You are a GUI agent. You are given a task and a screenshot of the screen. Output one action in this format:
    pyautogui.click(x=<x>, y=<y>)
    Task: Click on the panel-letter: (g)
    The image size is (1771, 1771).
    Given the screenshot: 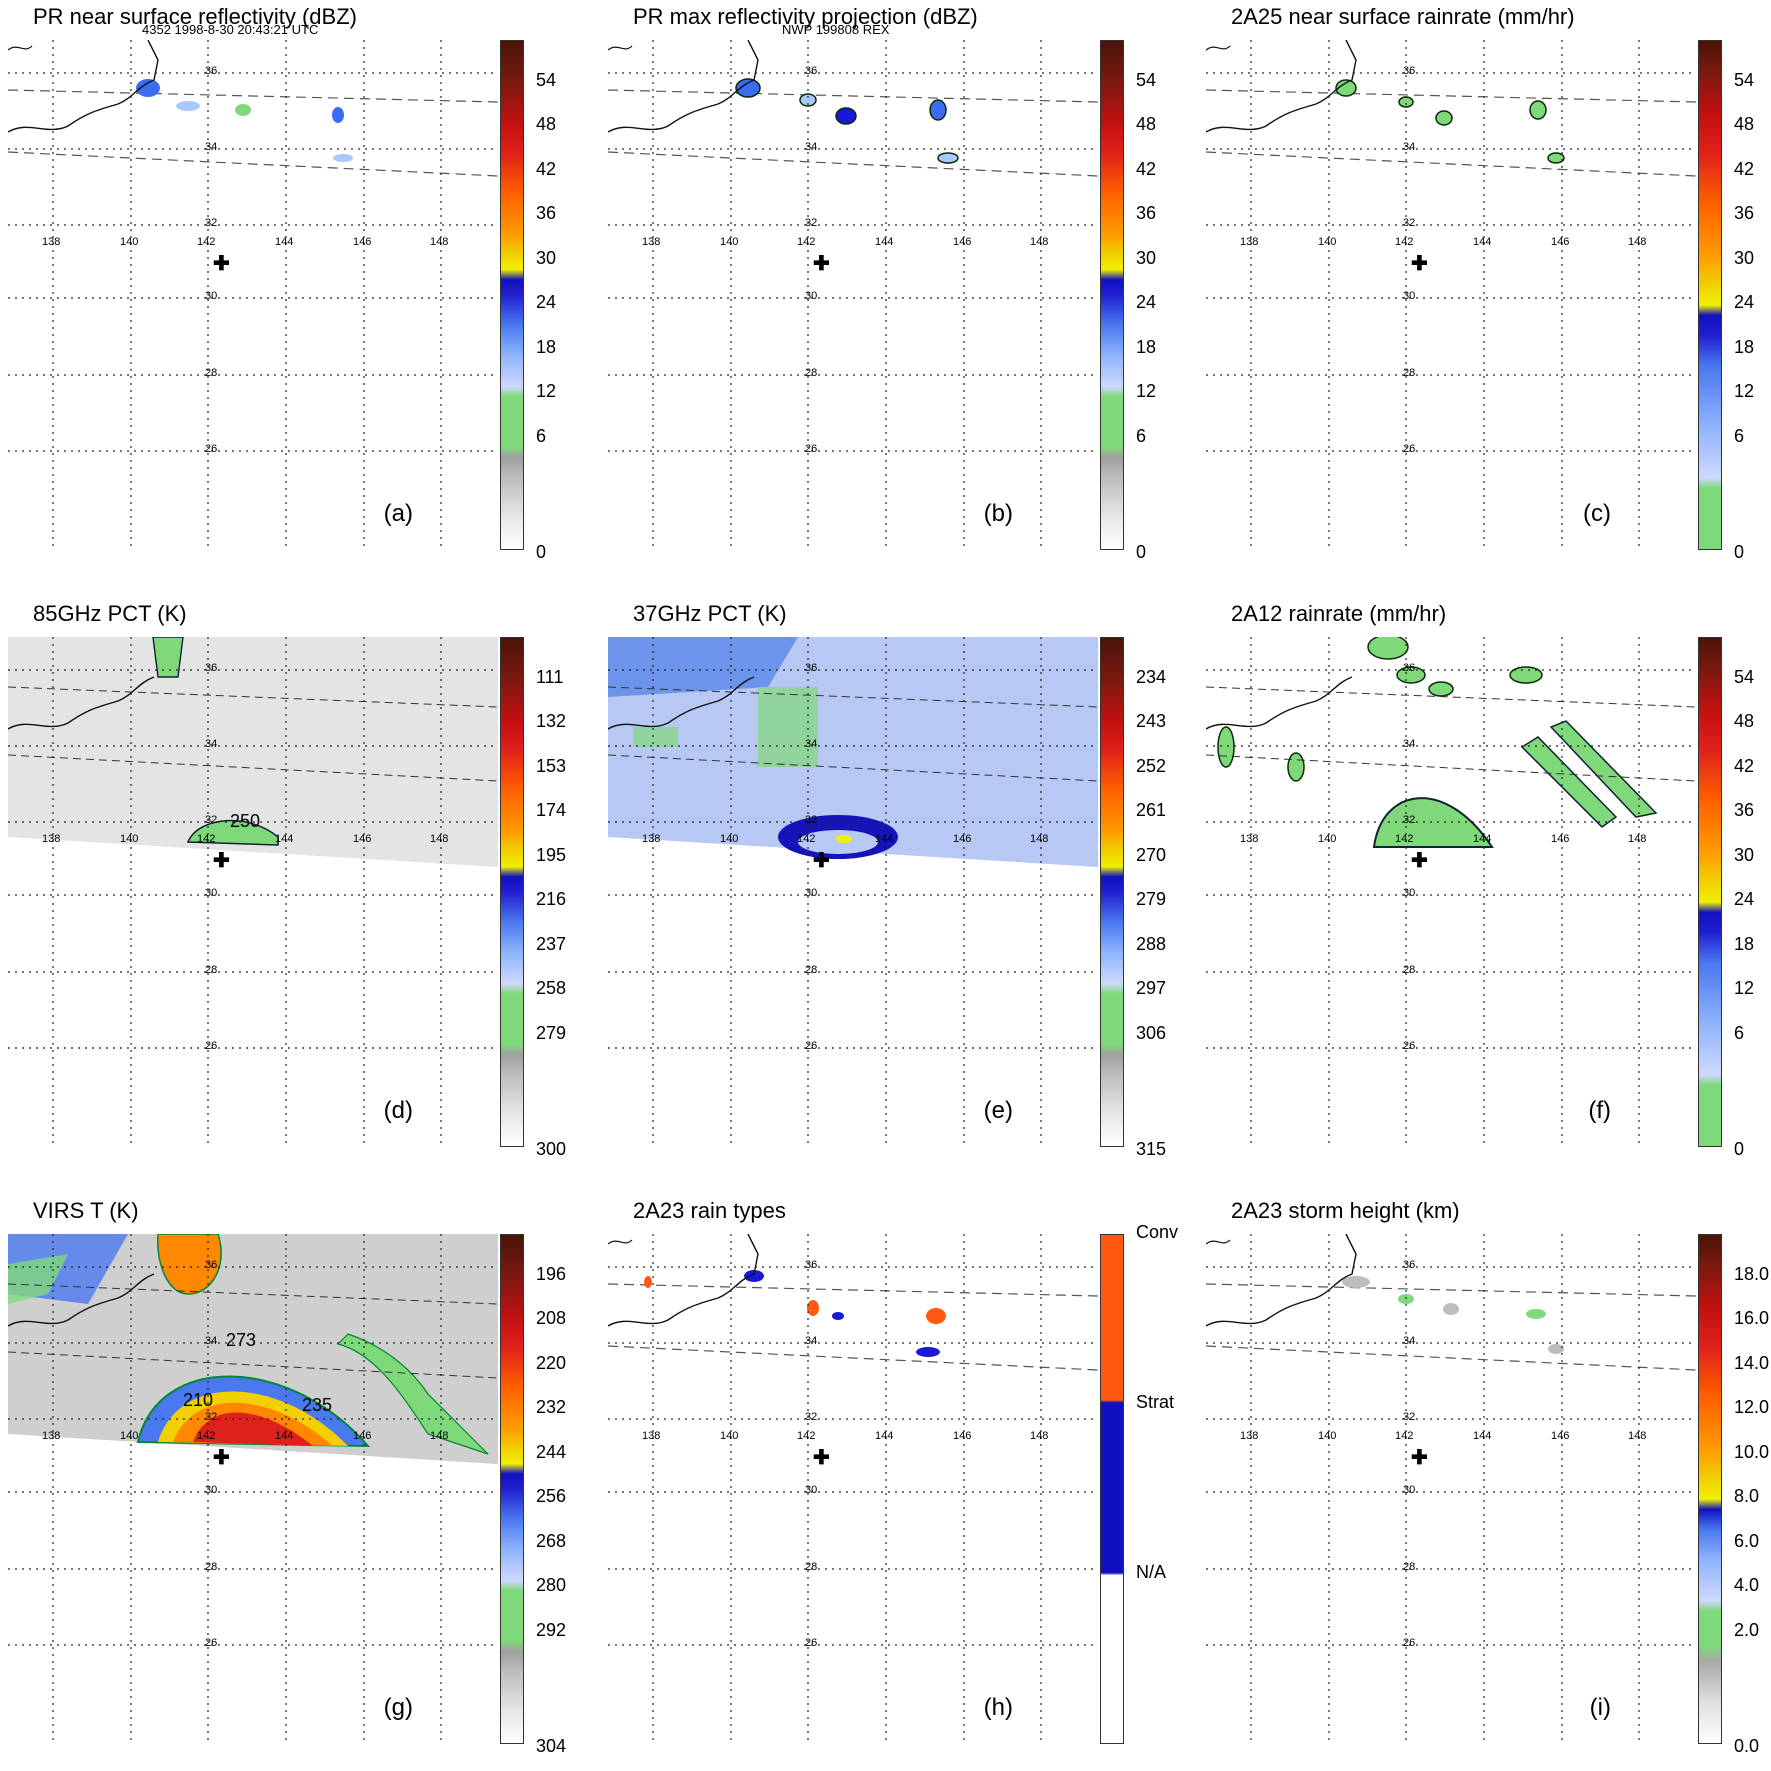 What is the action you would take?
    pyautogui.click(x=398, y=1707)
    